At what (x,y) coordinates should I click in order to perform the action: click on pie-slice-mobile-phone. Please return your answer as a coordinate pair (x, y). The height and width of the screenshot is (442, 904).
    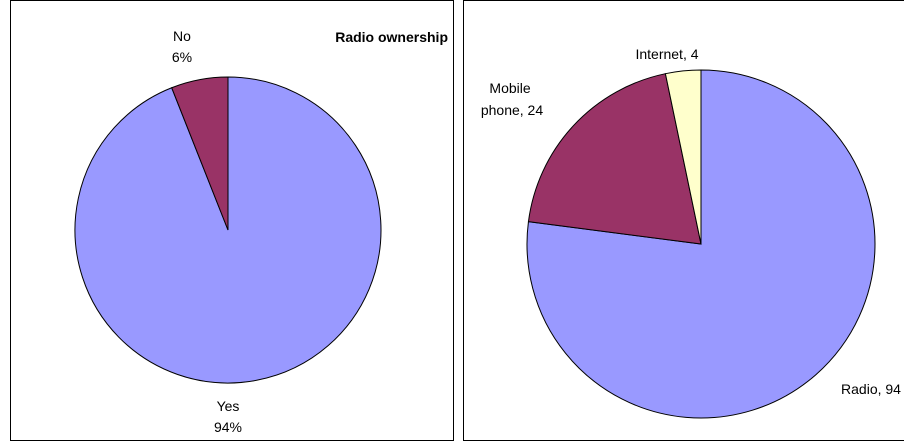
    Looking at the image, I should click on (614, 159).